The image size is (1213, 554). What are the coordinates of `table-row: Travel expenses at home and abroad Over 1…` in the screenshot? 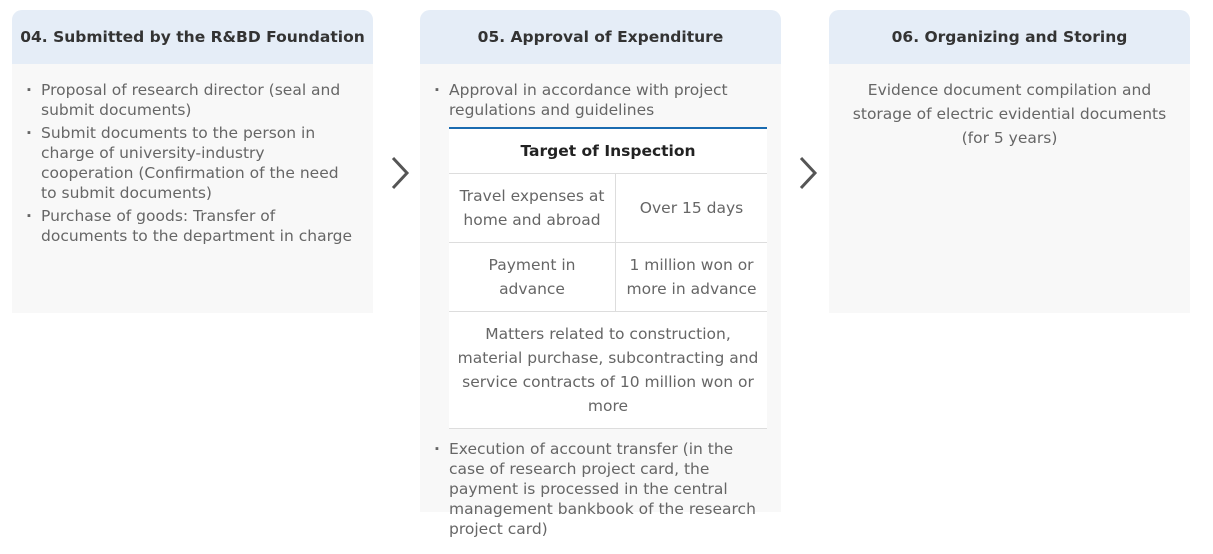 It's located at (608, 208).